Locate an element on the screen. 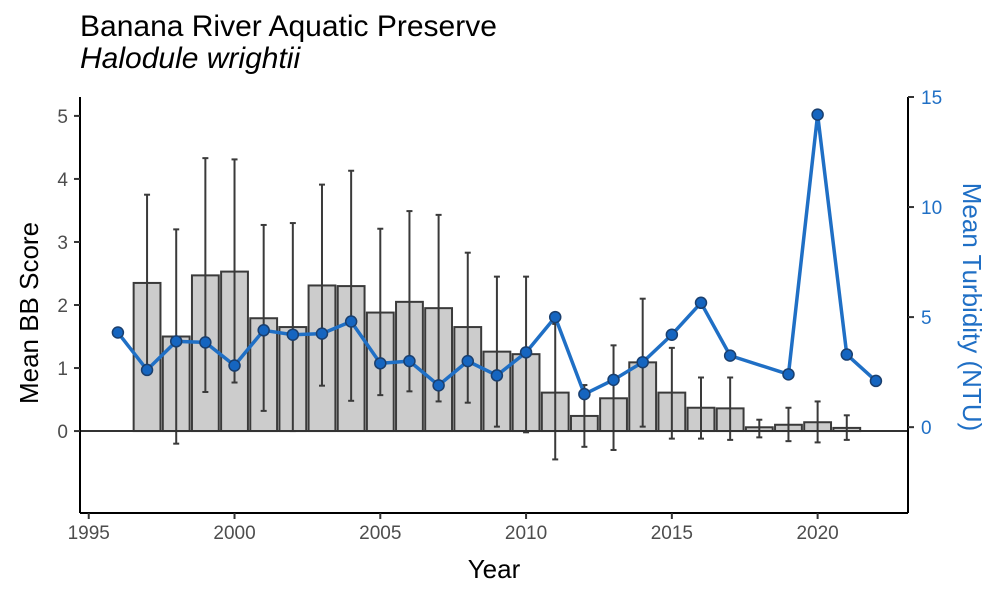  y-tick-label: 4 is located at coordinates (62, 180).